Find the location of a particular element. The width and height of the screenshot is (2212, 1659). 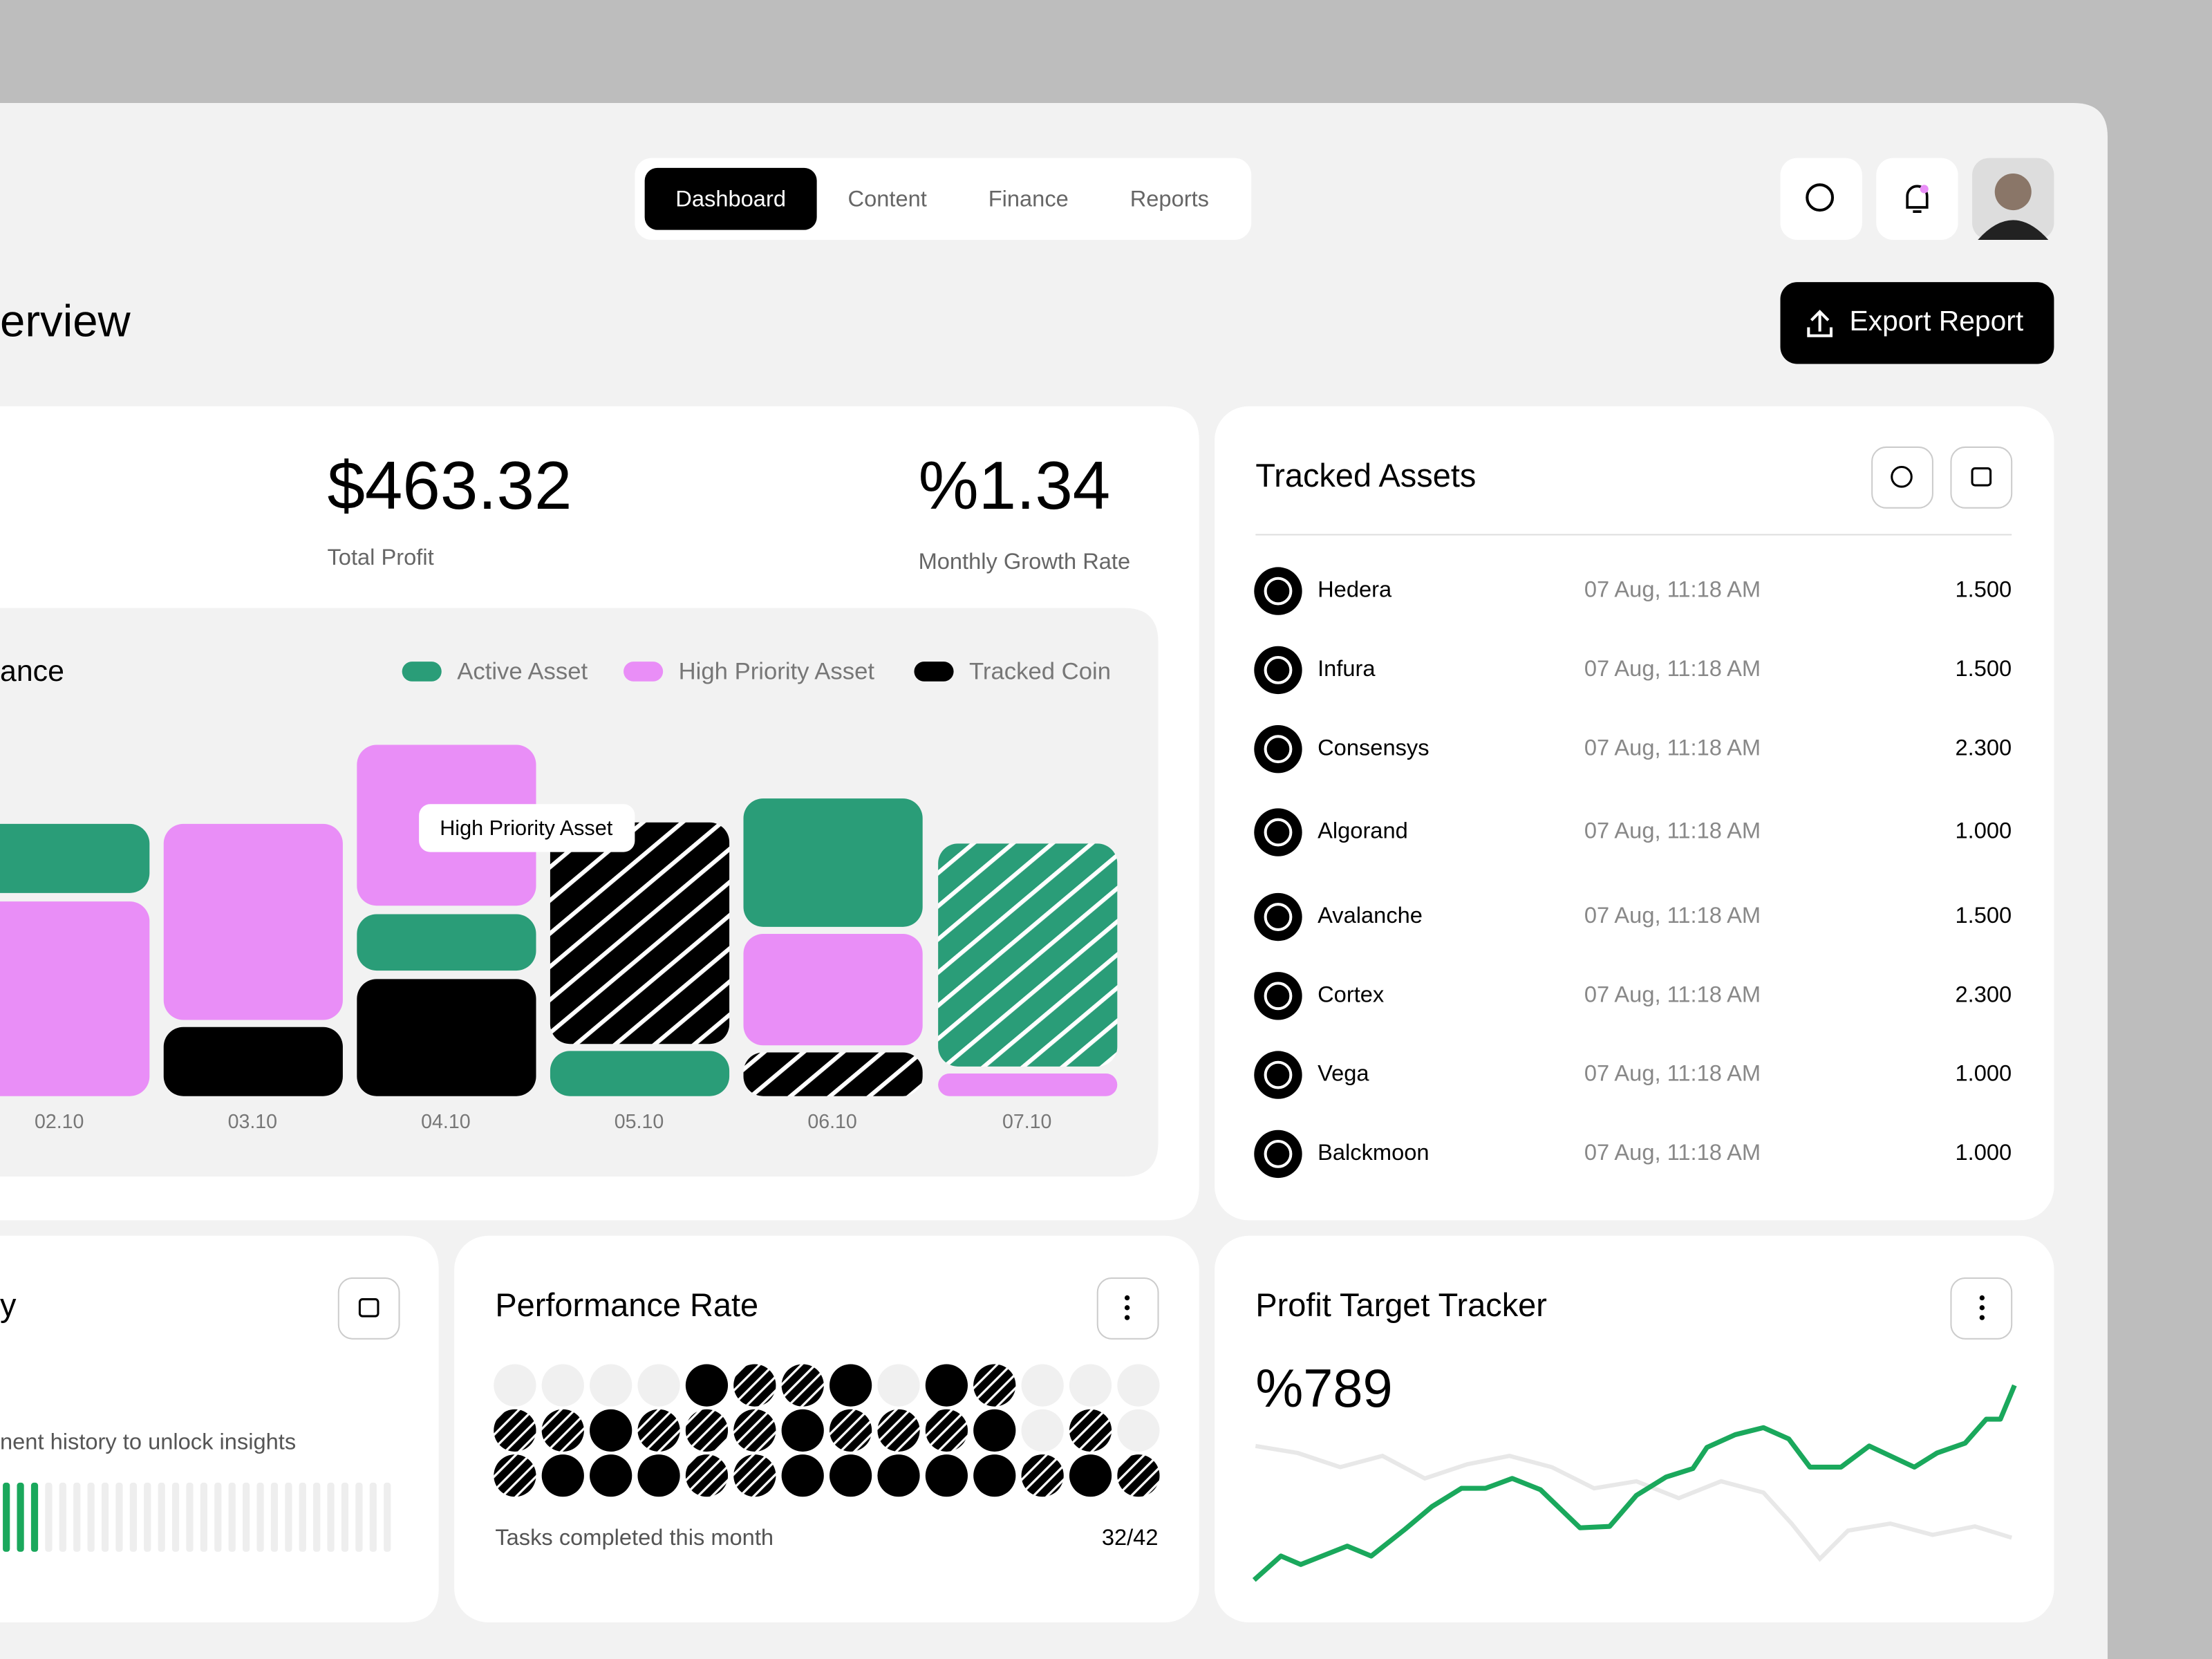

rate-menu is located at coordinates (1127, 1309).